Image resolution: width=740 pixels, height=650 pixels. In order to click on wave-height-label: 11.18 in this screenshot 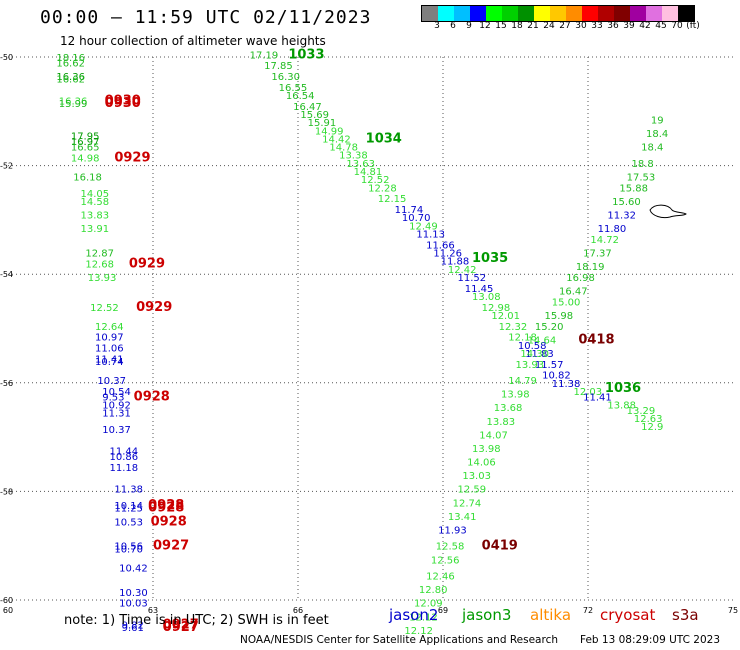, I will do `click(124, 468)`.